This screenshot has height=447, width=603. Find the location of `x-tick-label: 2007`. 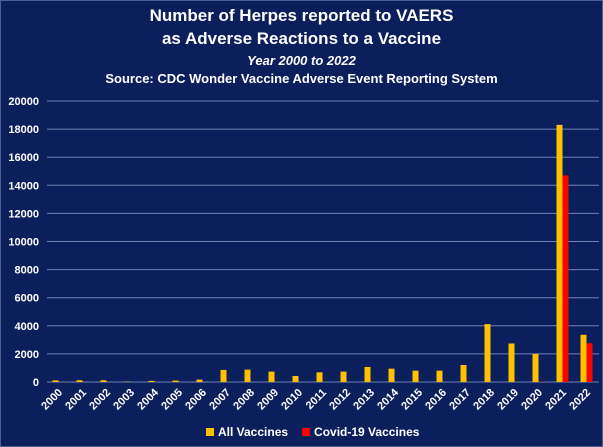

x-tick-label: 2007 is located at coordinates (220, 400).